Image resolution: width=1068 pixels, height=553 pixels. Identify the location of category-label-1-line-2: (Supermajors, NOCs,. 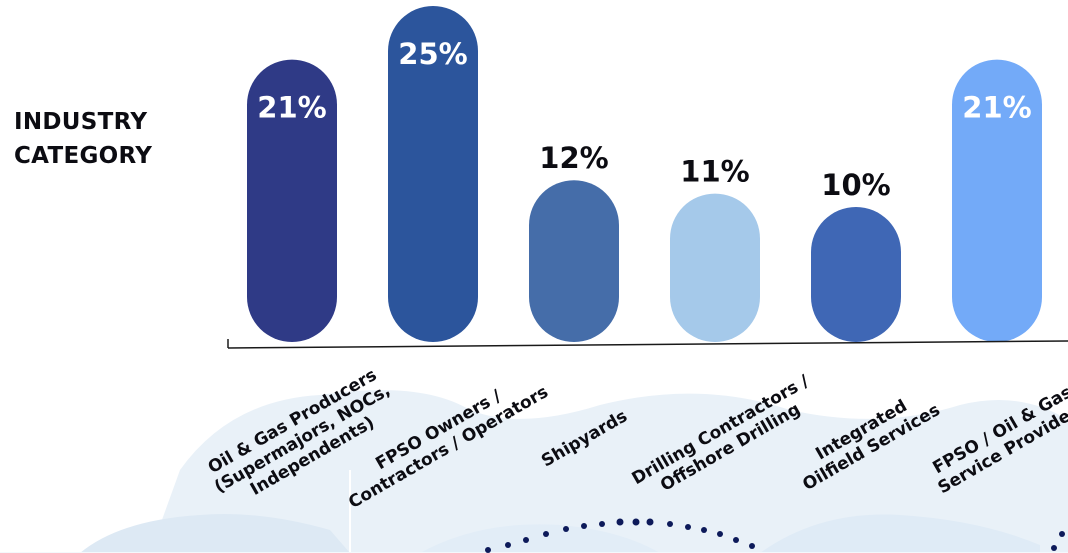
(302, 438).